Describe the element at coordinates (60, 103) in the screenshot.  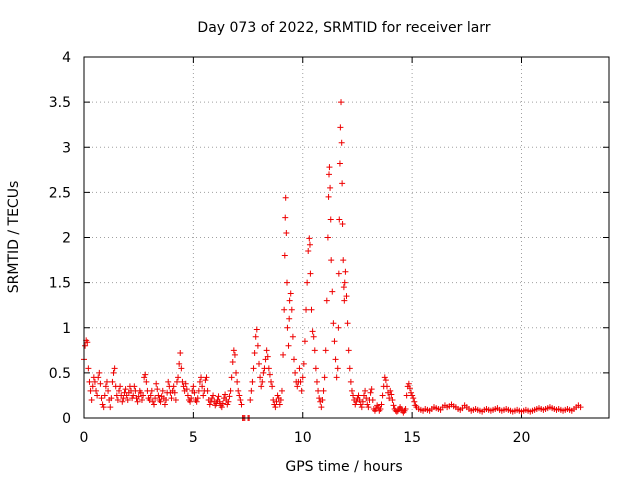
I see `y-tick-label: 3.5` at that location.